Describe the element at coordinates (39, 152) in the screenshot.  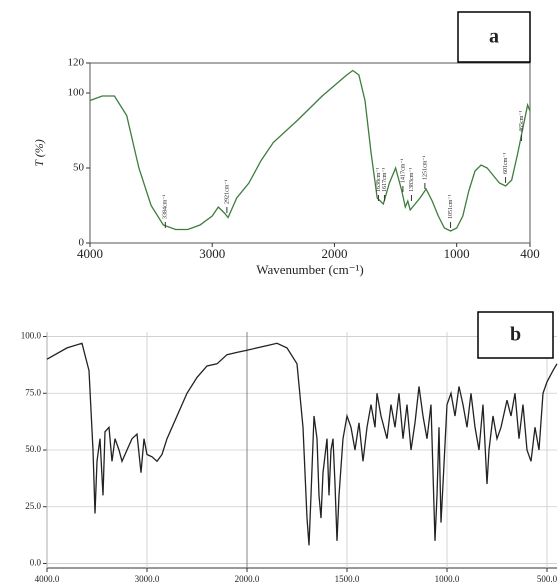
I see `y-axis-label: T (%)` at that location.